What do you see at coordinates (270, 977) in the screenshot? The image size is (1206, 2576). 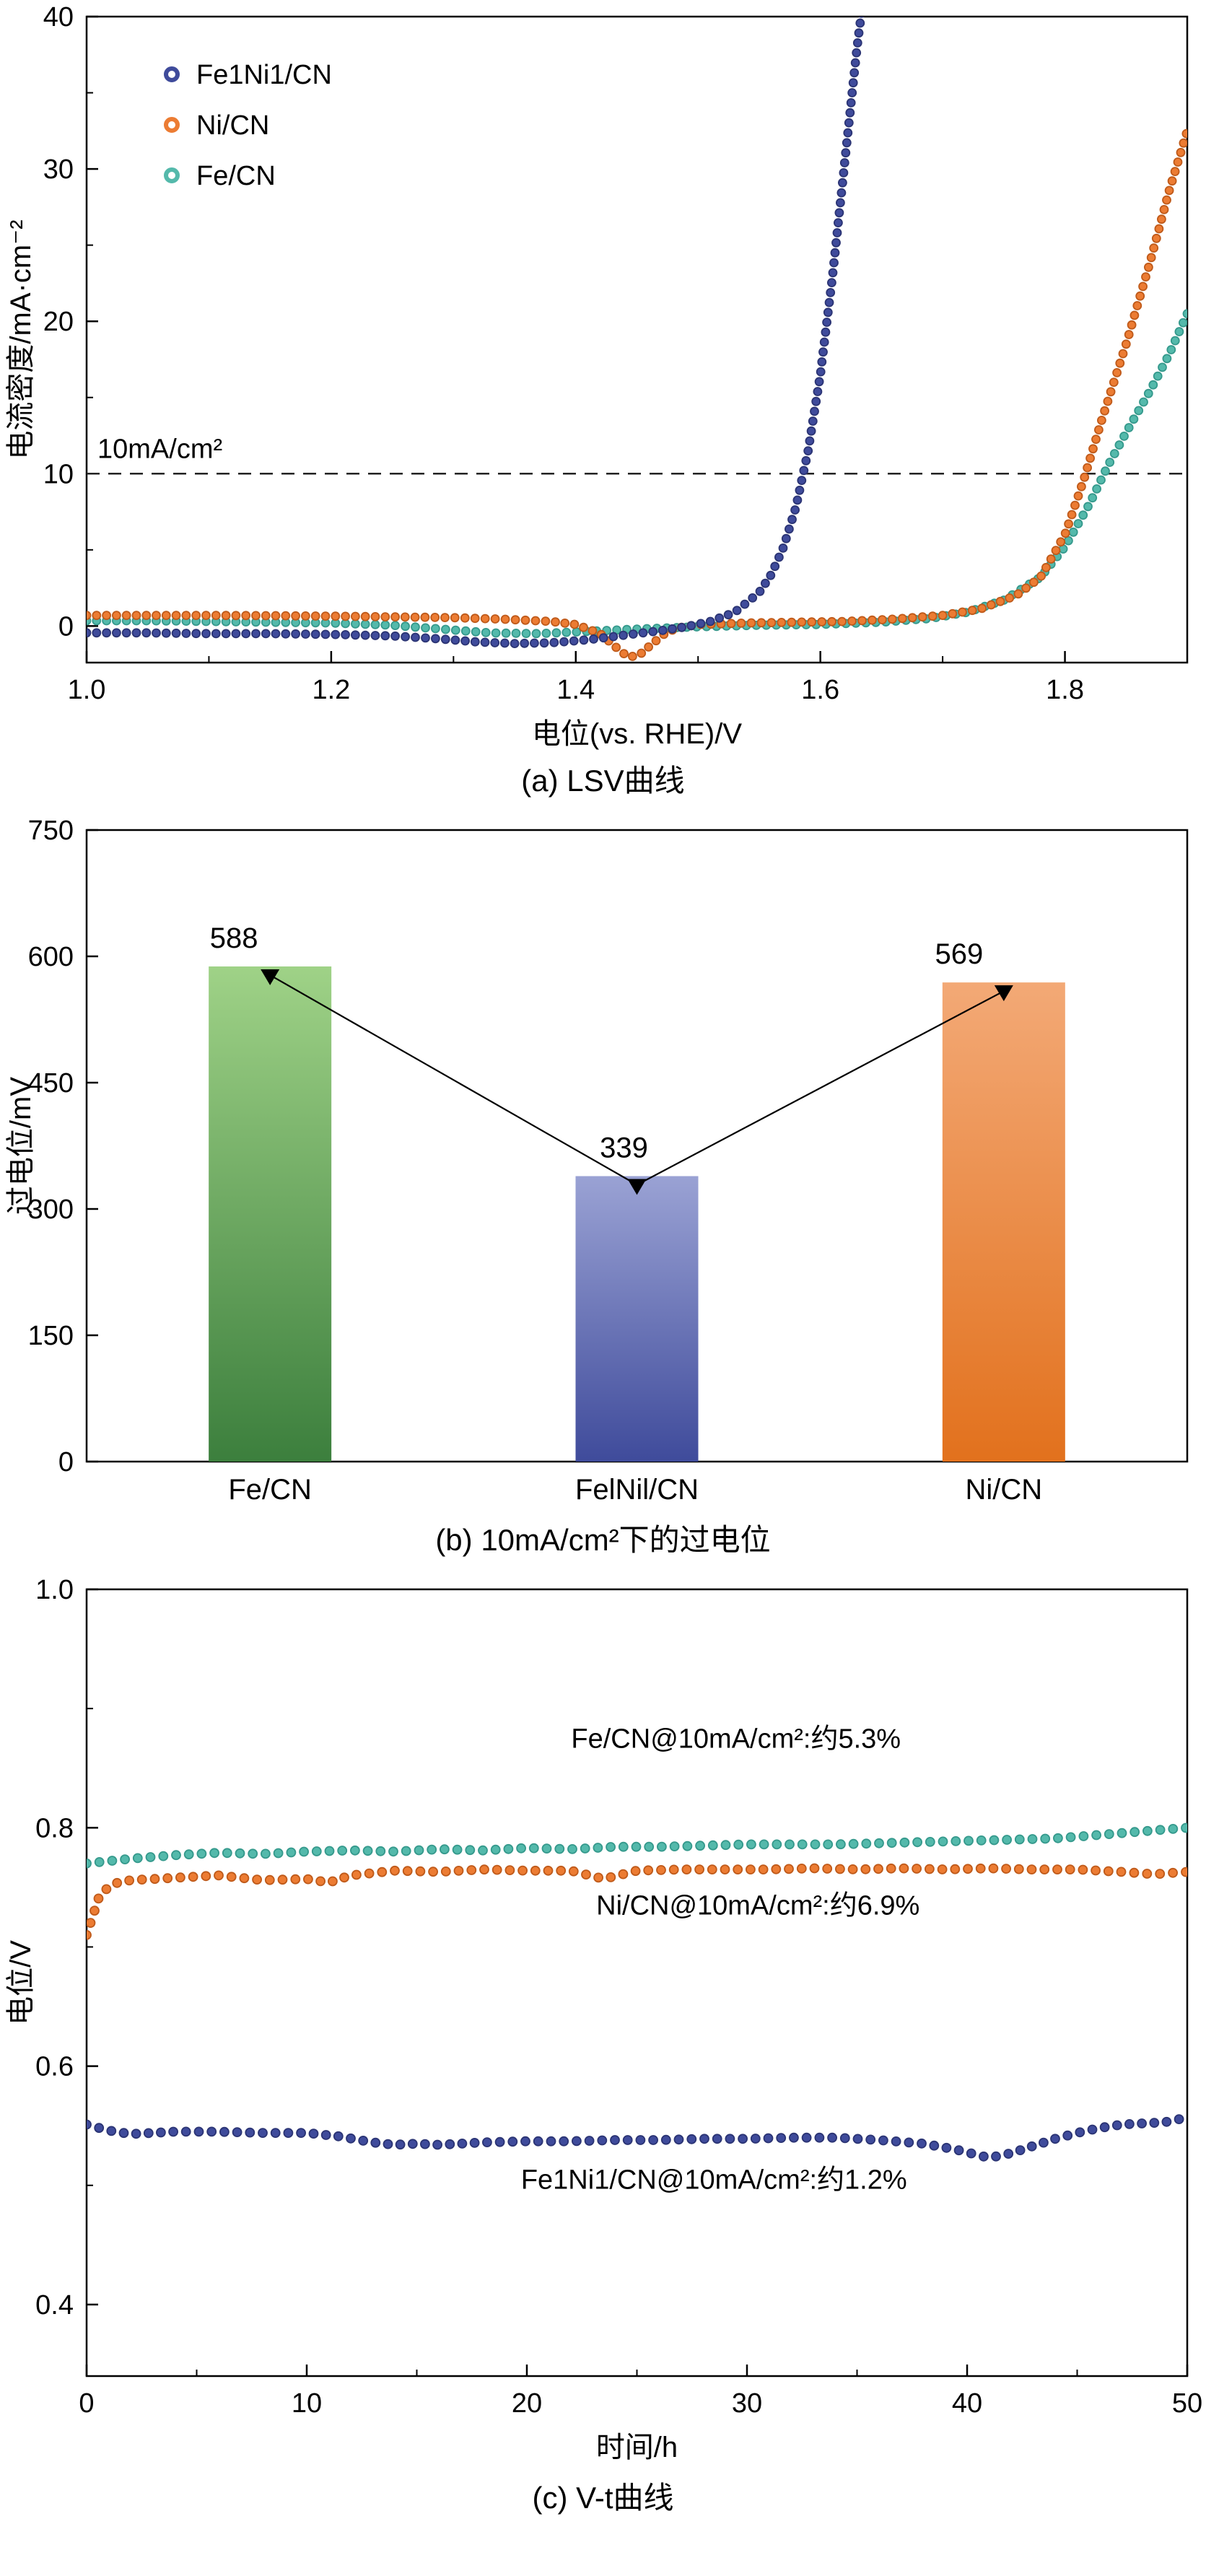 I see `marker-triangle` at bounding box center [270, 977].